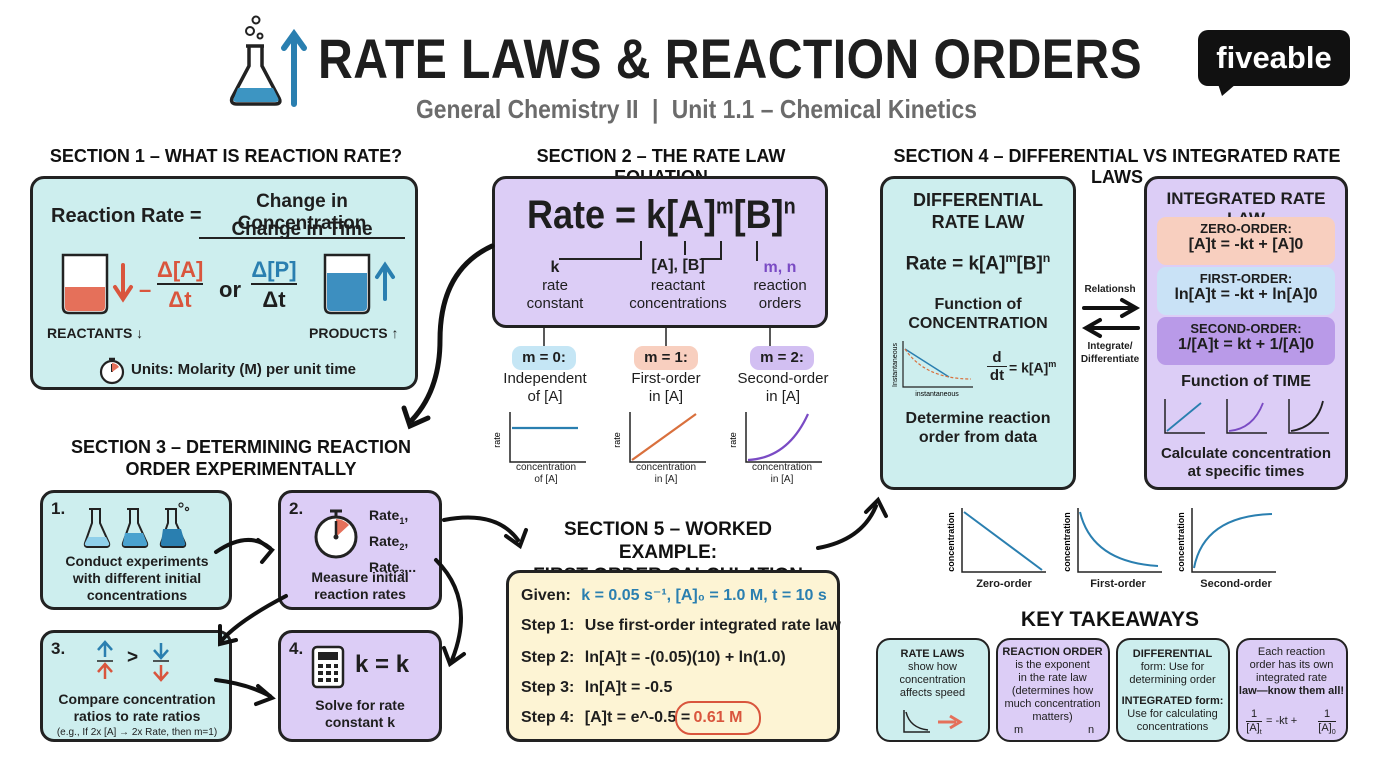 This screenshot has width=1376, height=768. I want to click on diff-use: Determine reaction order from data, so click(978, 428).